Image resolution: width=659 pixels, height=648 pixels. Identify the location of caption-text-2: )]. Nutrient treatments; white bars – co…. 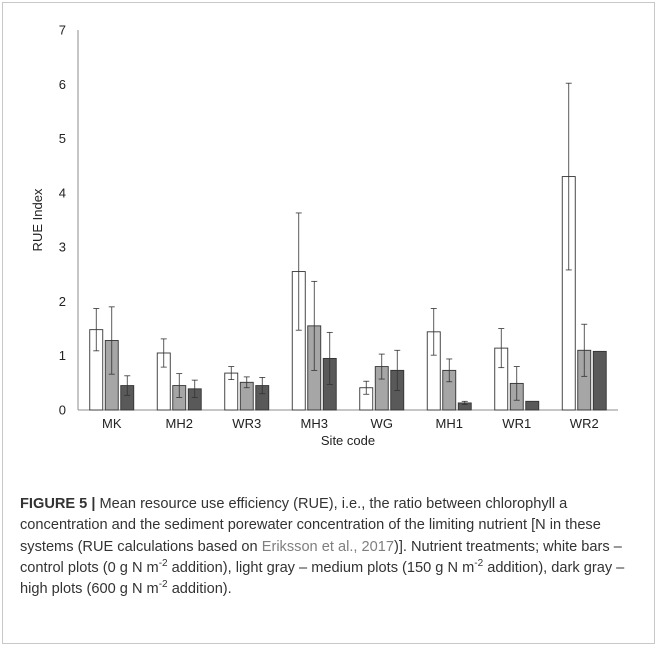
(321, 557).